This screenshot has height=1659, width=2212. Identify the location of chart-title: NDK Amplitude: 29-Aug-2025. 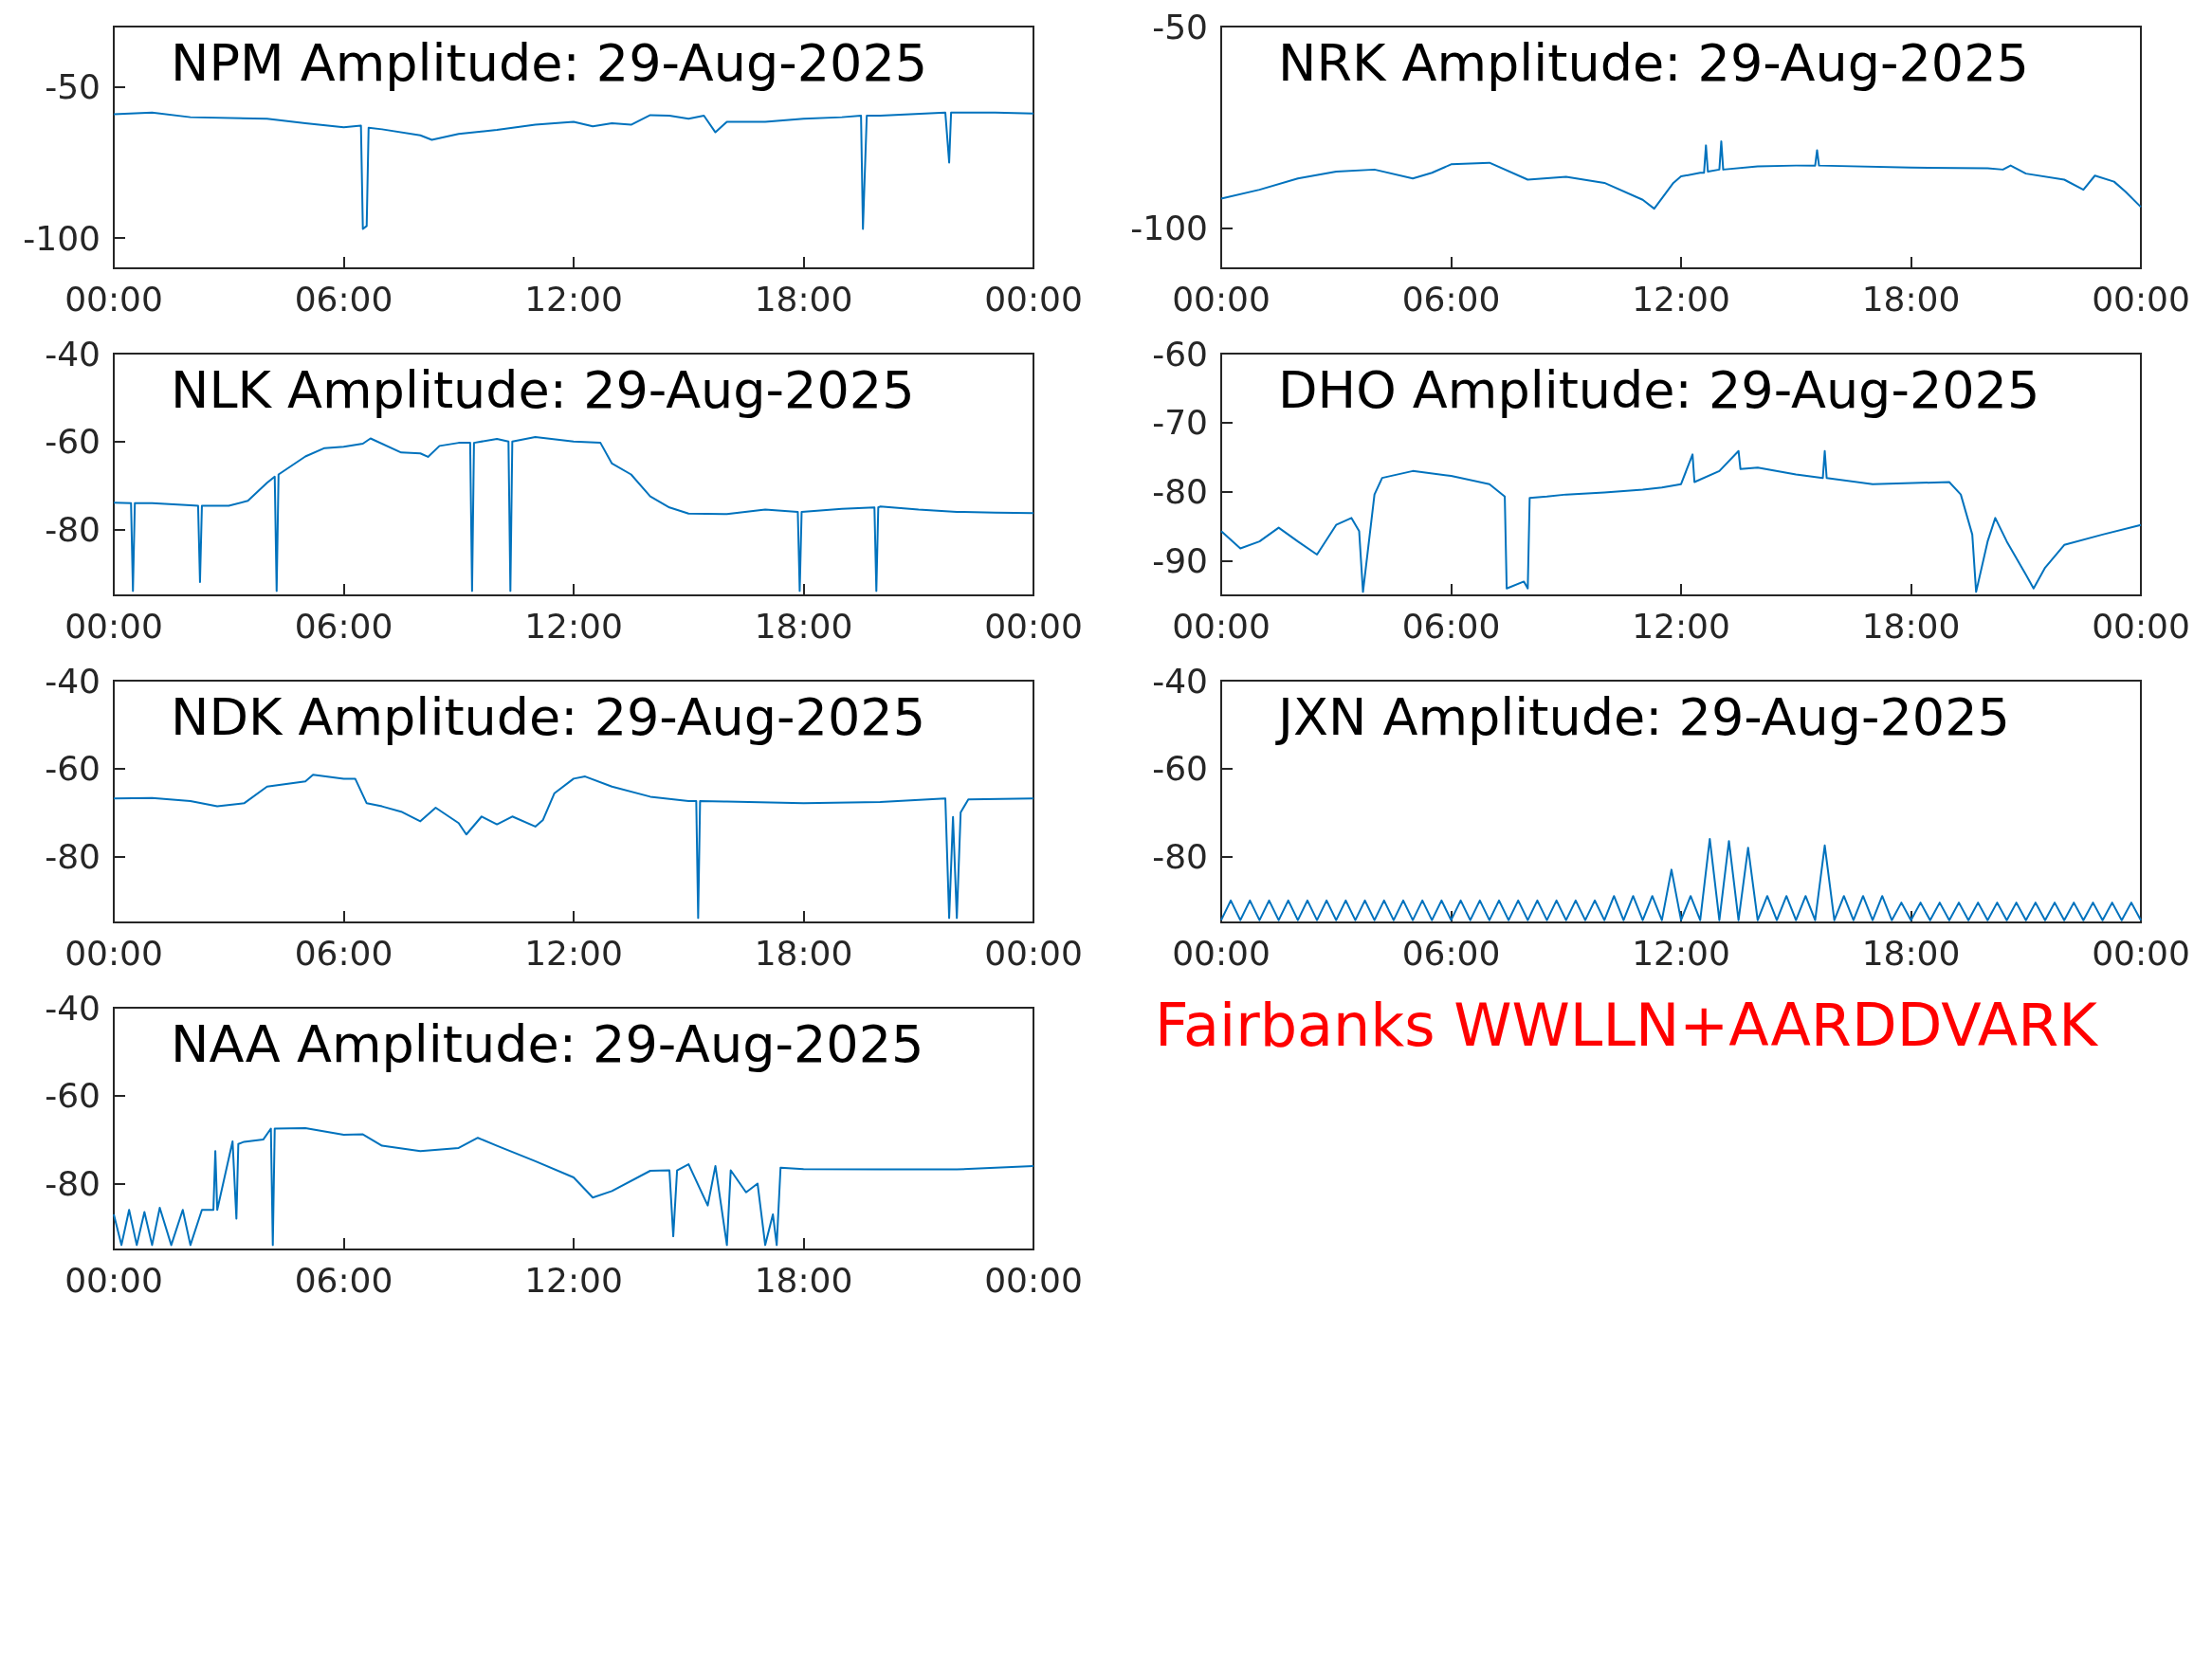
(548, 716).